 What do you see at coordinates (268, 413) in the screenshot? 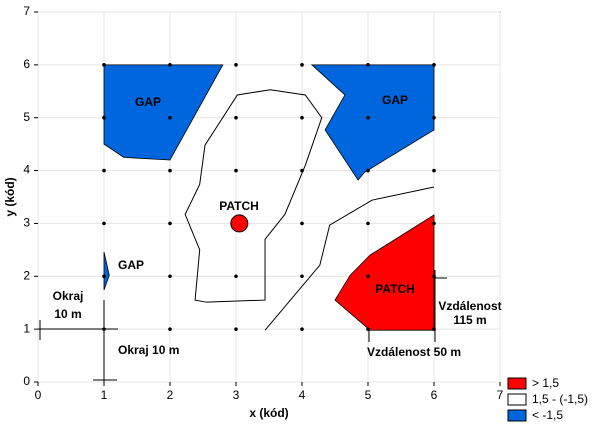
I see `x-axis-label: x (kód)` at bounding box center [268, 413].